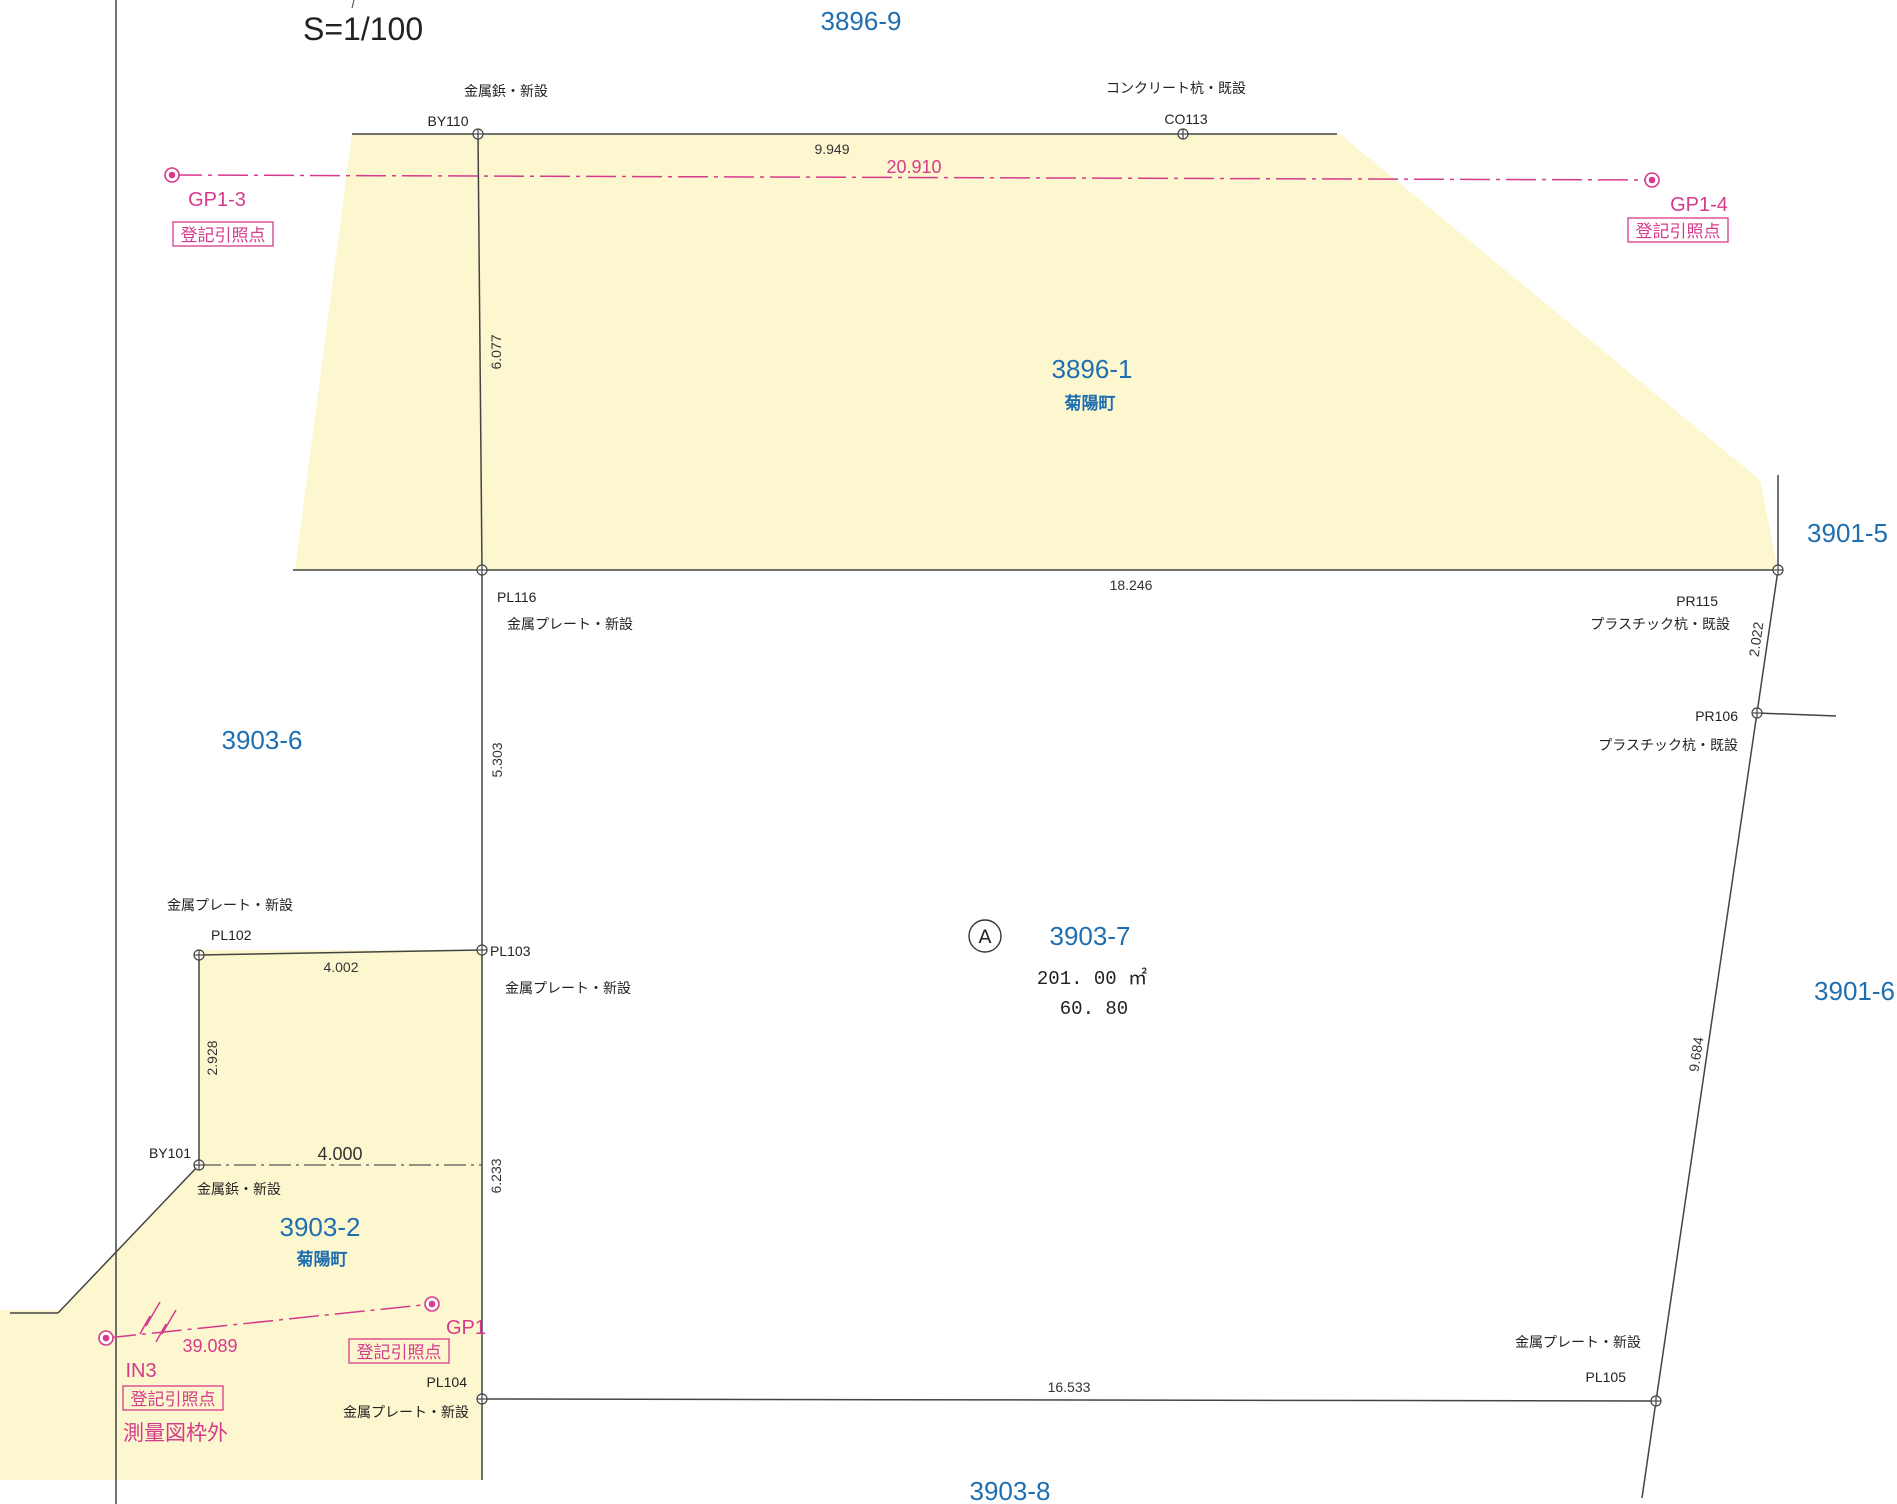  I want to click on point-pl104-desc: 金属プレート・新設, so click(406, 1413).